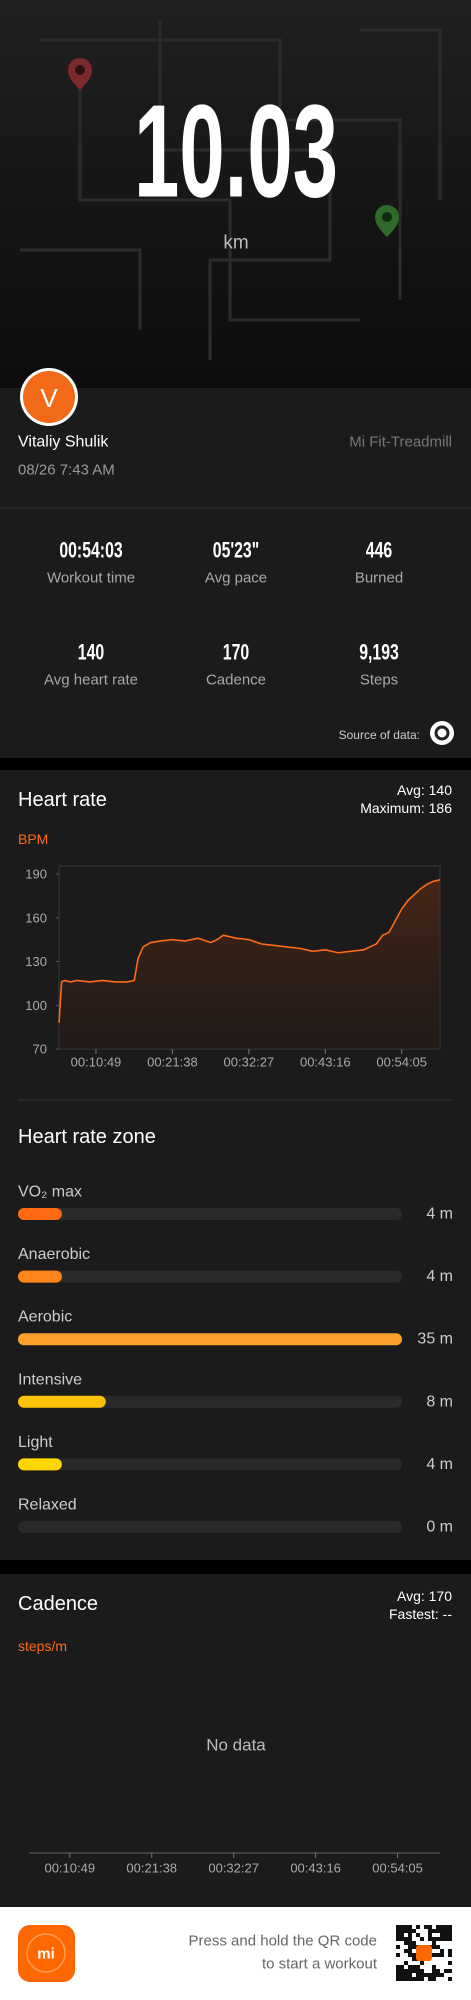 The image size is (471, 2000). Describe the element at coordinates (424, 790) in the screenshot. I see `heart-rate-avg: Avg: 140` at that location.